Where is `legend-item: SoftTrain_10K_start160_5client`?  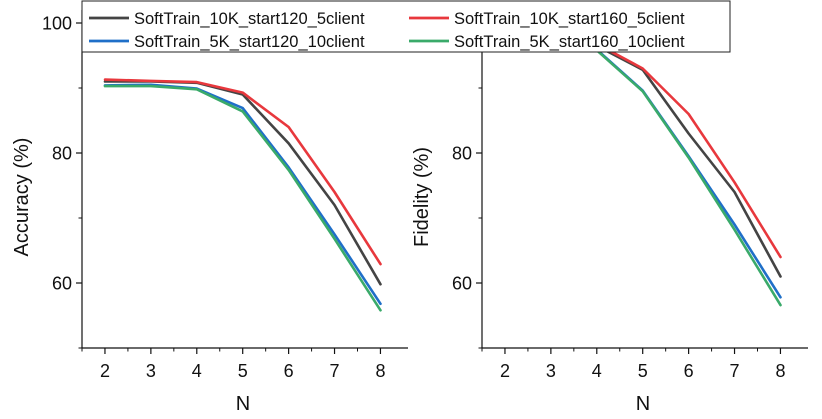 legend-item: SoftTrain_10K_start160_5client is located at coordinates (547, 19).